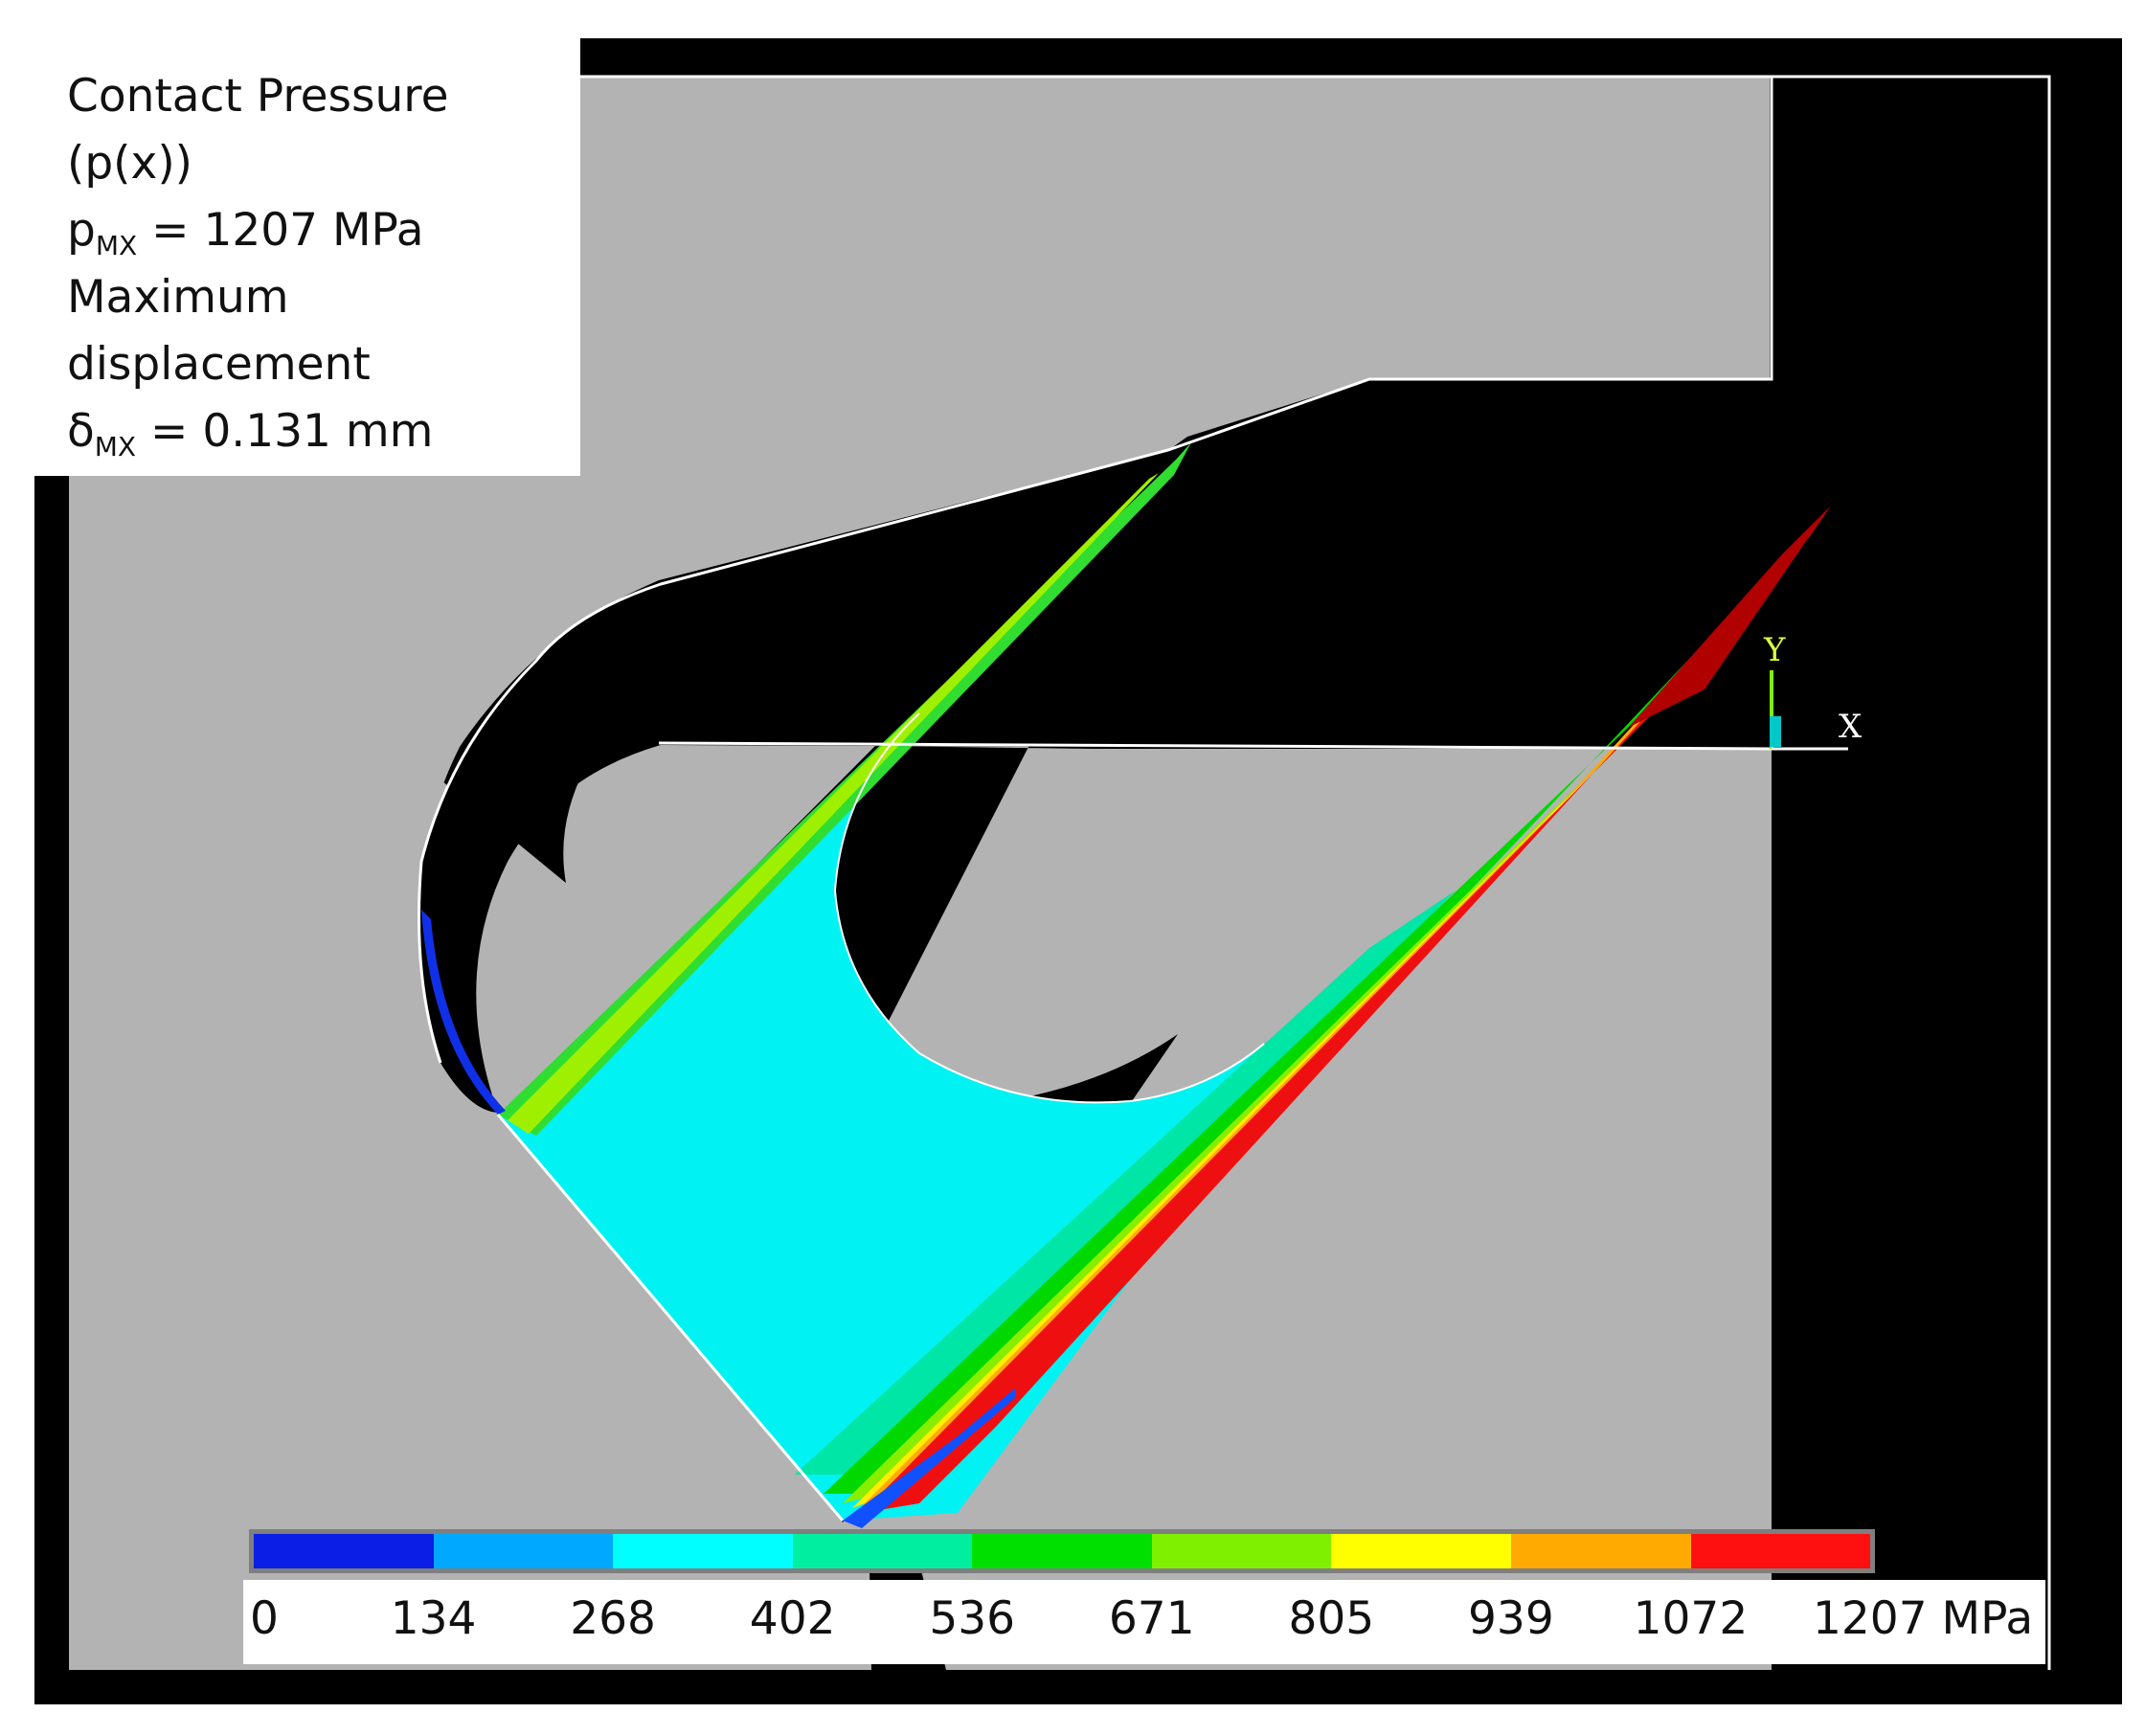 Image resolution: width=2145 pixels, height=1736 pixels. What do you see at coordinates (1691, 1618) in the screenshot?
I see `colorbar-tick-label: 1072` at bounding box center [1691, 1618].